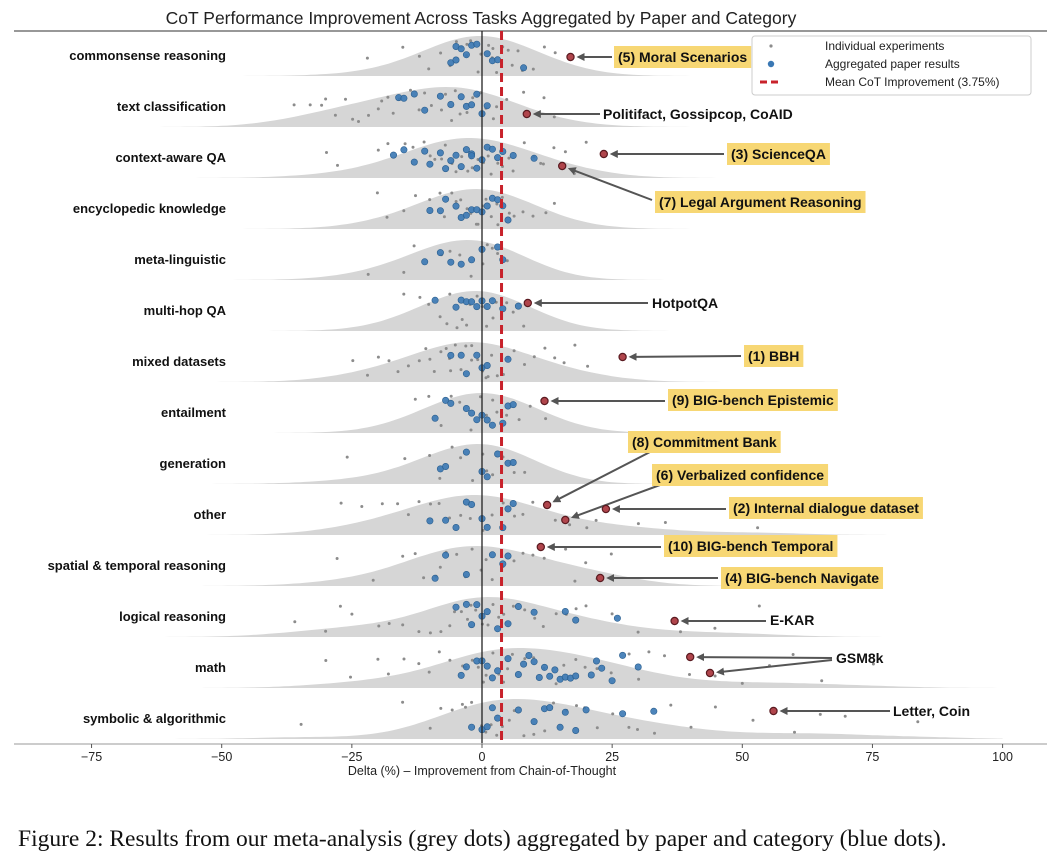 This screenshot has width=1062, height=867. Describe the element at coordinates (620, 303) in the screenshot. I see `outlier-annotation: HotpotQA` at that location.